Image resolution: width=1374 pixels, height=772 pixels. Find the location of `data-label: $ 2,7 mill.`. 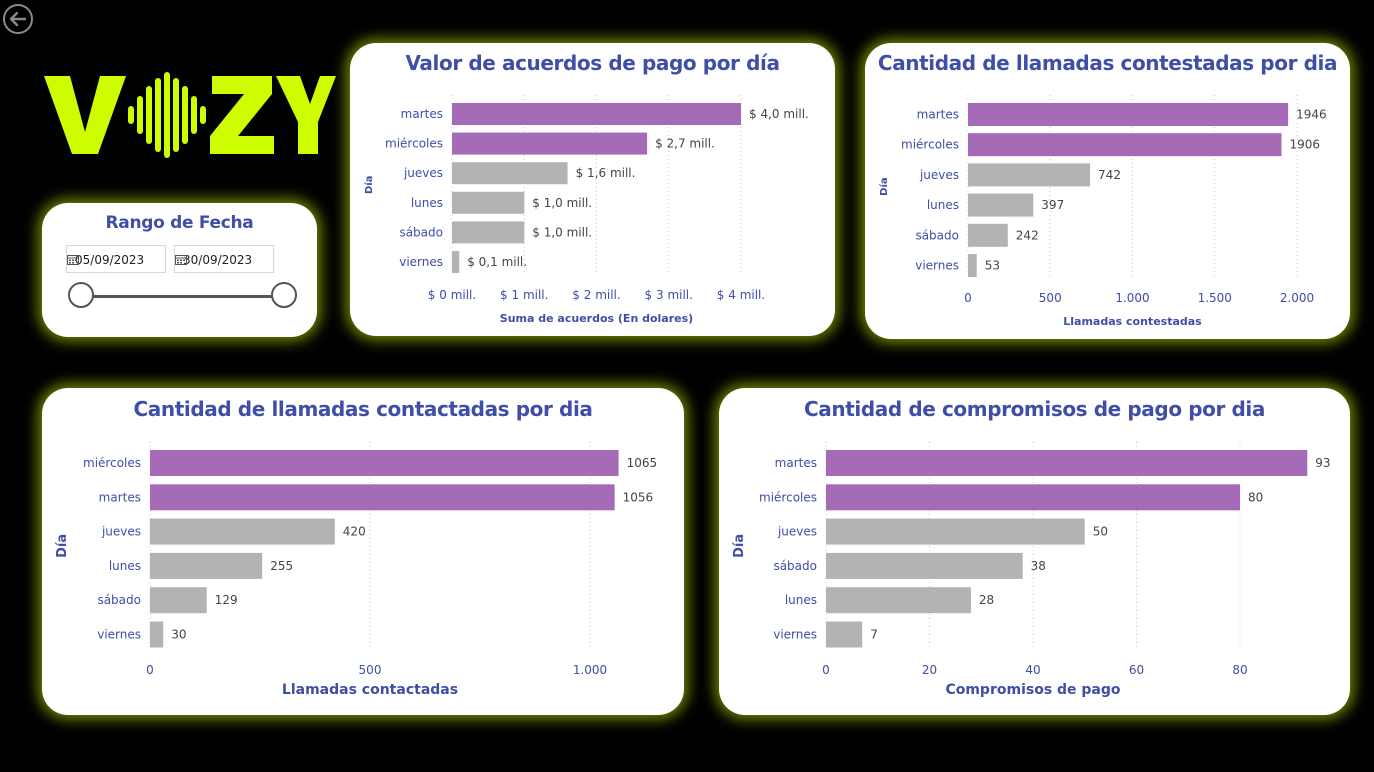

data-label: $ 2,7 mill. is located at coordinates (685, 144).